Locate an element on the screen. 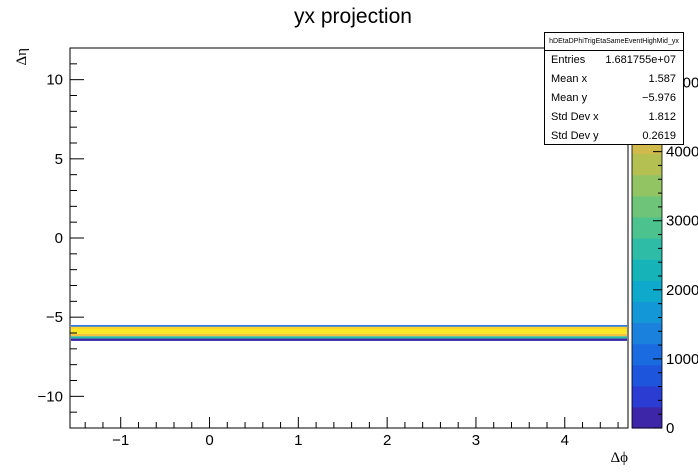  color-scale-tick-label: 4000 is located at coordinates (682, 152).